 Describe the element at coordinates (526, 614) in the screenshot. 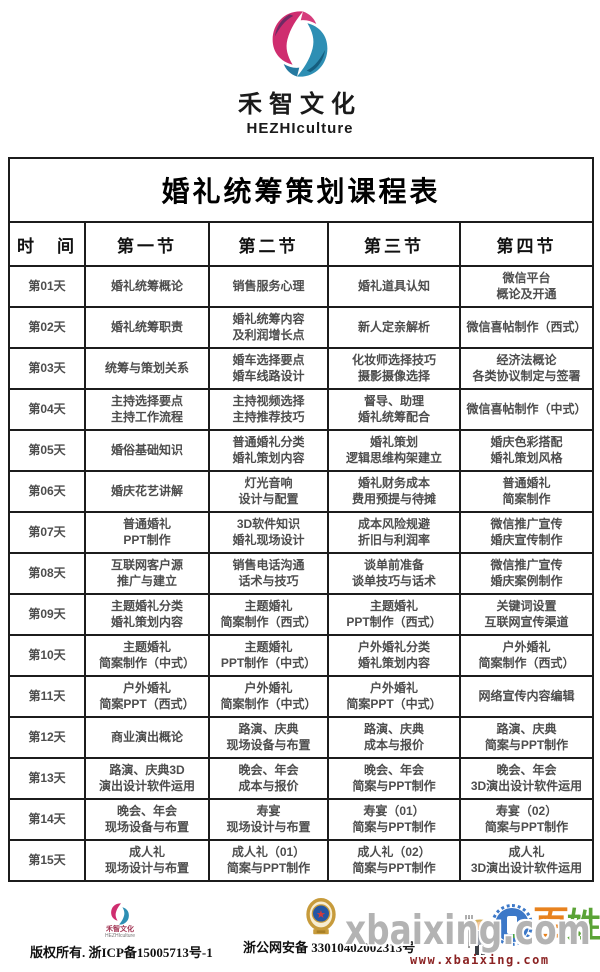

I see `course-cell: 关键词设置 互联网宣传渠道` at that location.